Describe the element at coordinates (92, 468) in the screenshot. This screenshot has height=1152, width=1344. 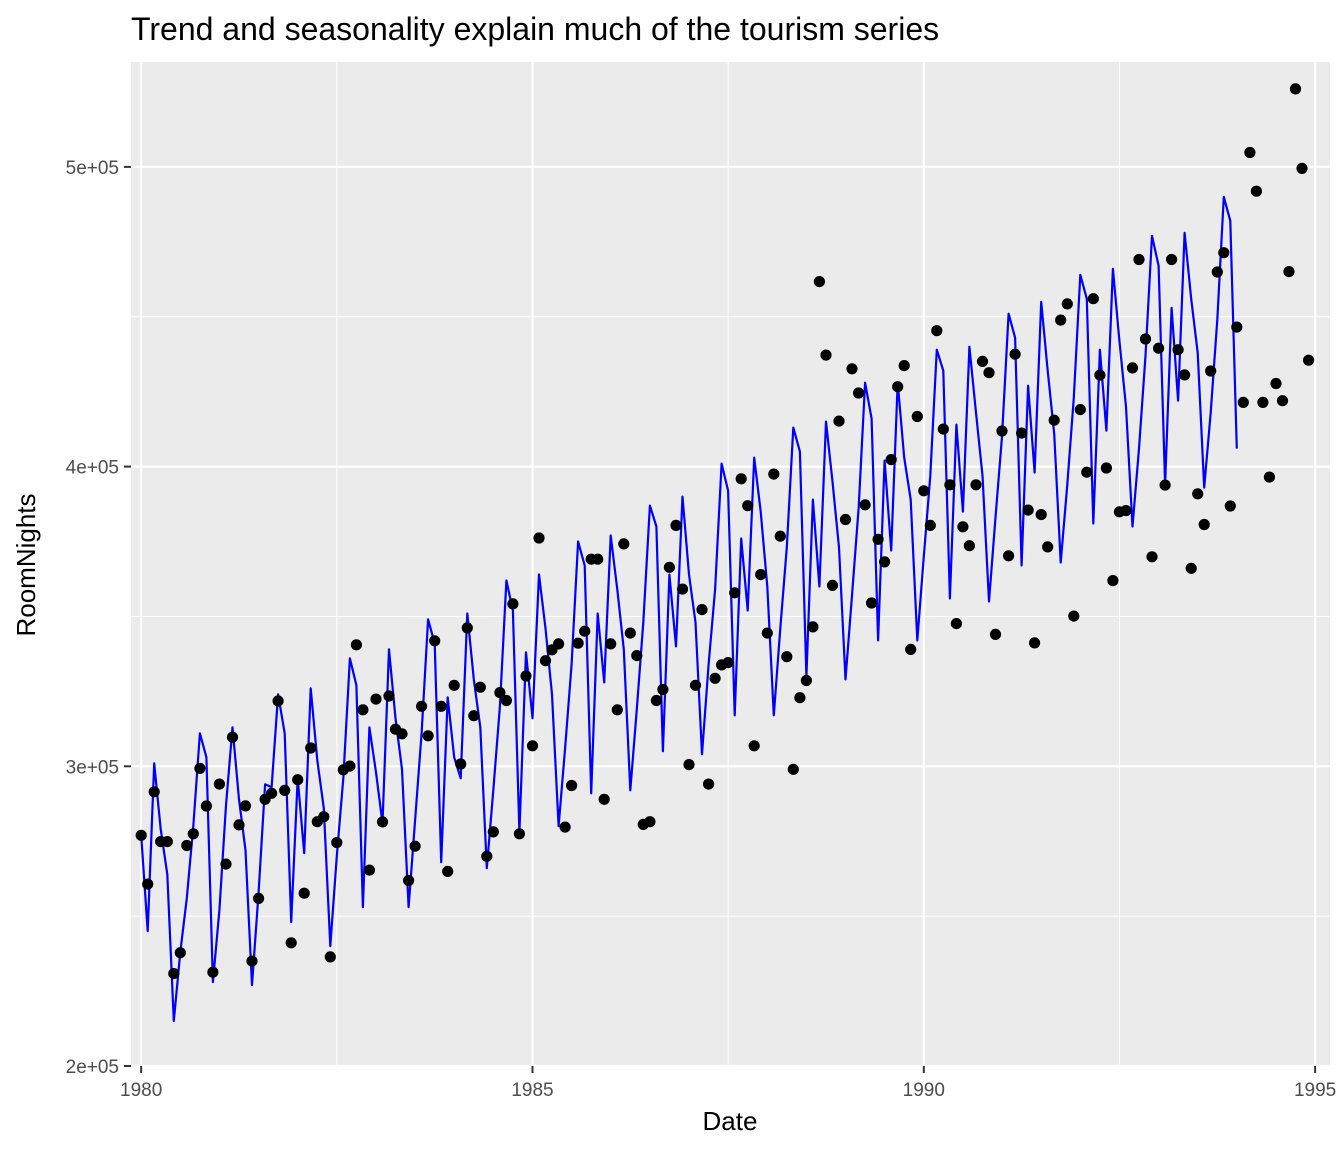
I see `y-tick-label: 4e+05` at that location.